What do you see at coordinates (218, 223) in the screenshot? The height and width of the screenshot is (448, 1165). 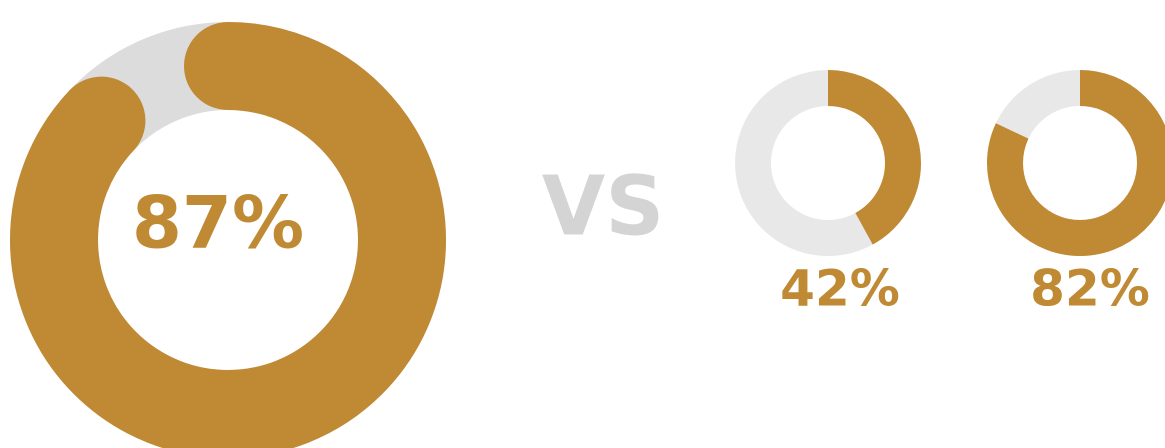 I see `value-label: 87%` at bounding box center [218, 223].